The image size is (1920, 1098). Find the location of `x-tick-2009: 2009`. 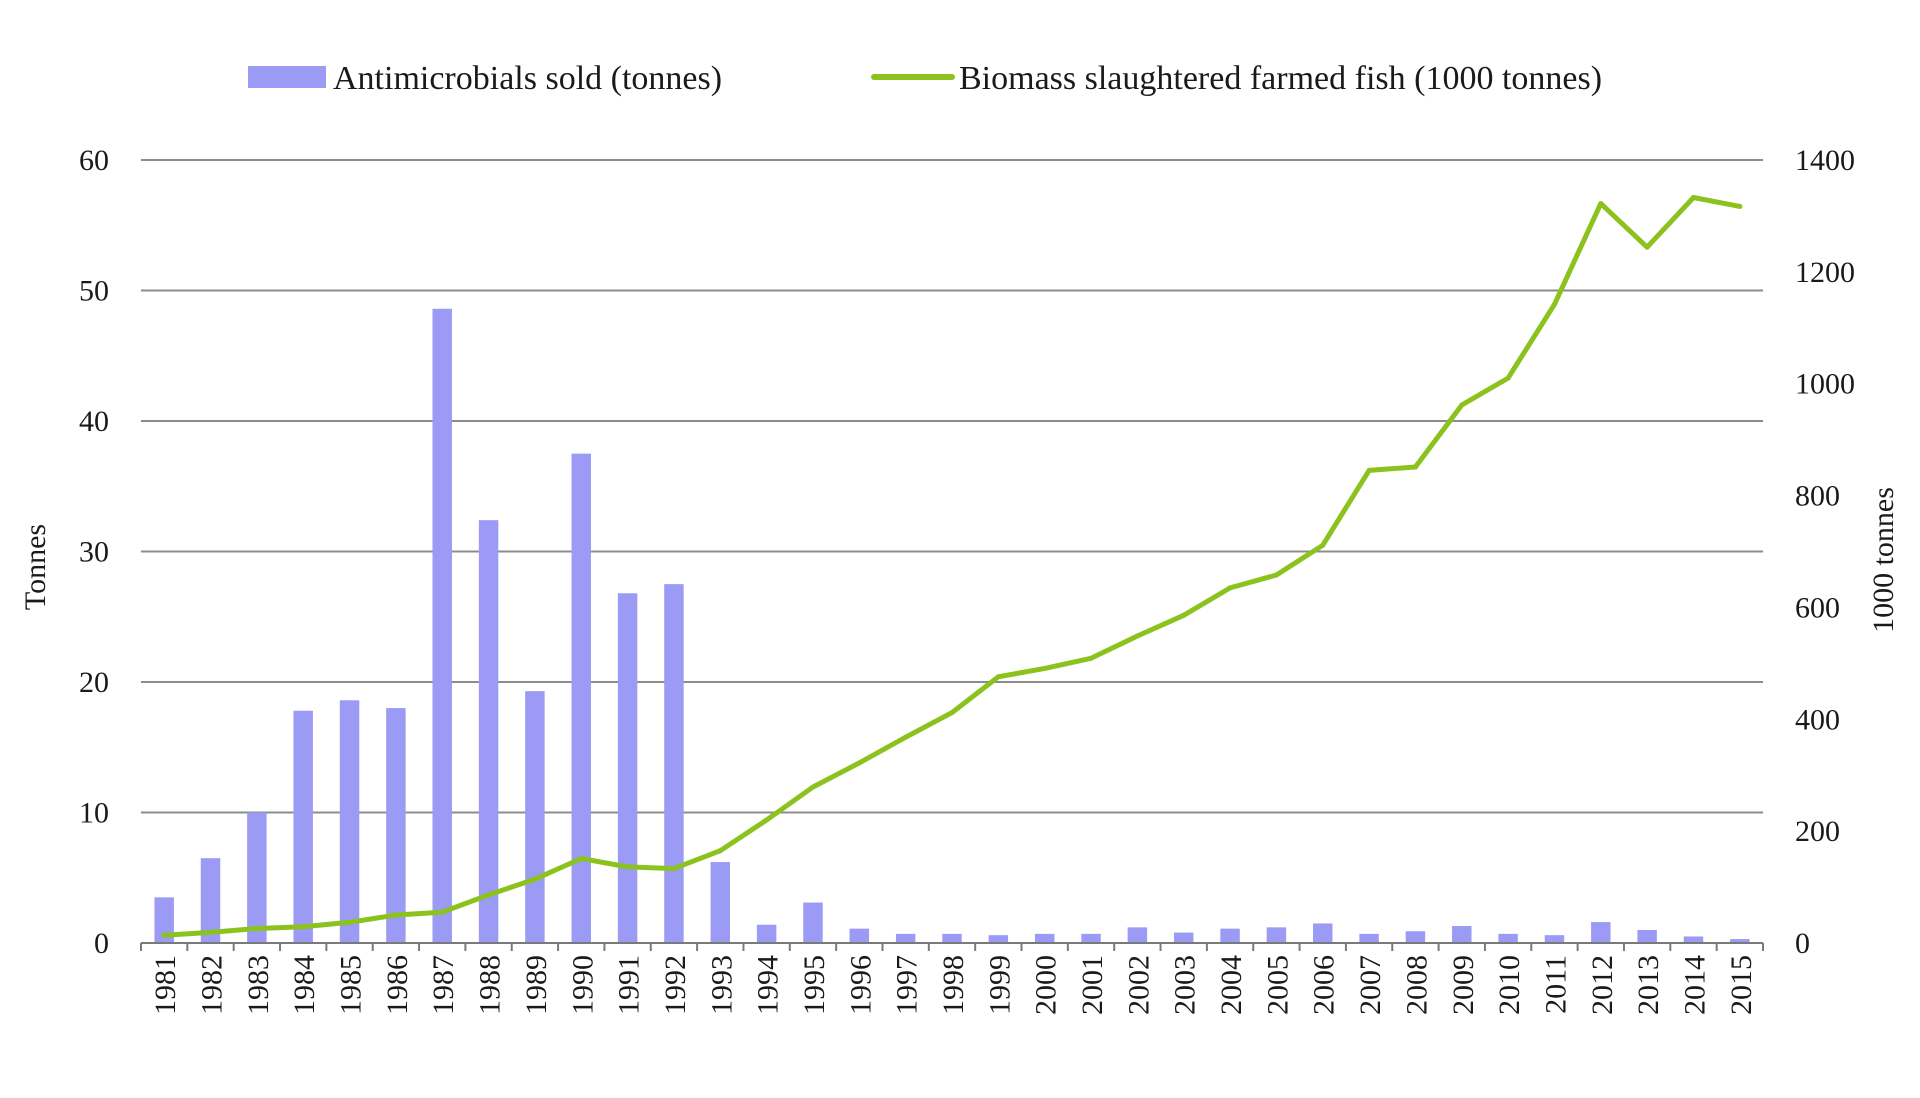

x-tick-2009: 2009 is located at coordinates (1463, 985).